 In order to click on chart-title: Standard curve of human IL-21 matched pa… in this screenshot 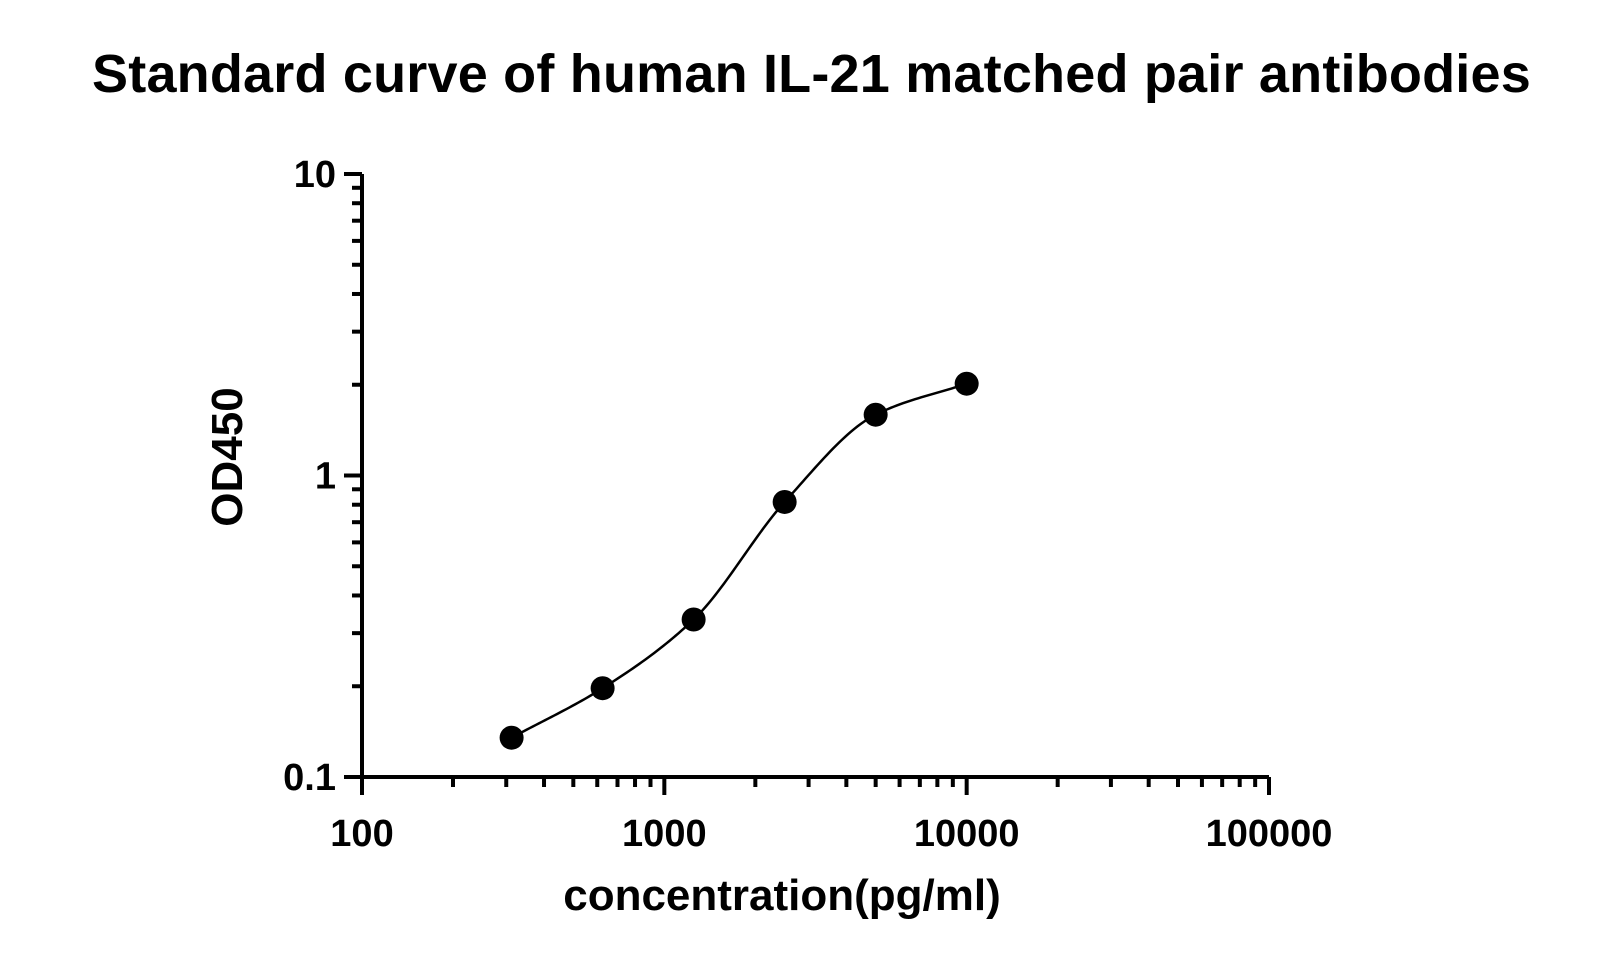, I will do `click(811, 74)`.